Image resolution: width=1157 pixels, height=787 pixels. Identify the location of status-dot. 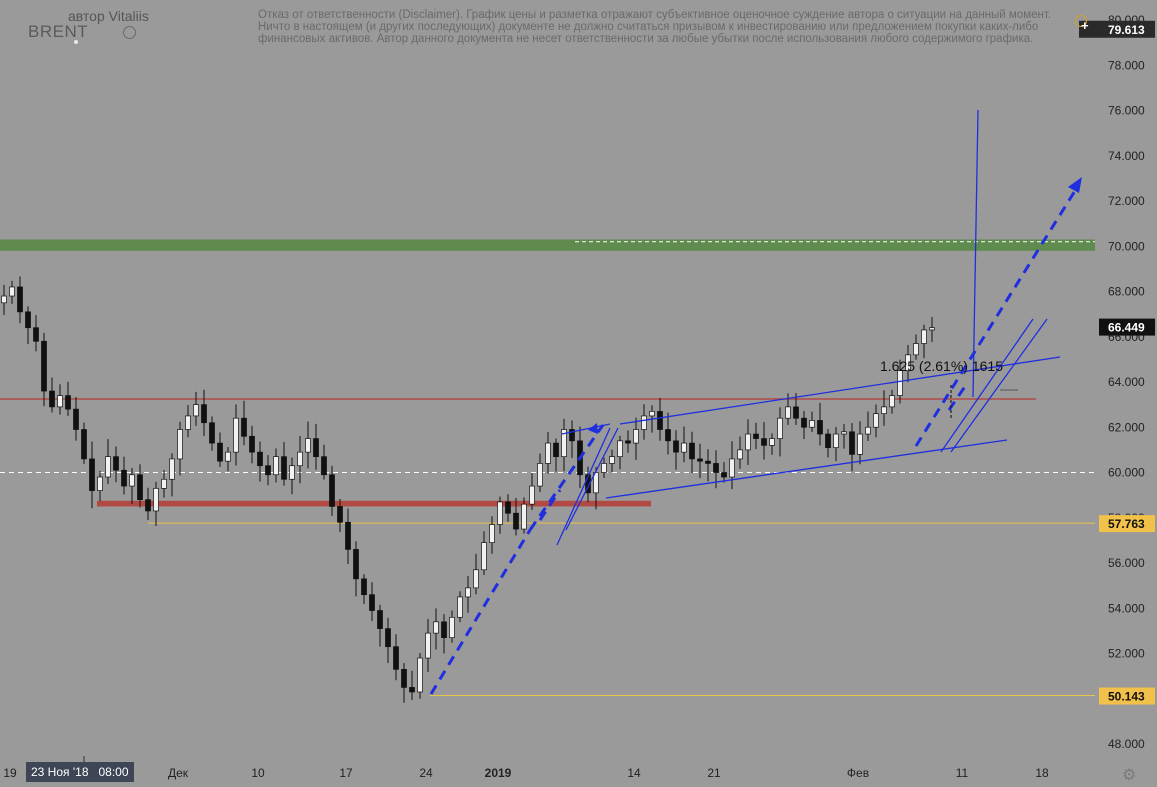
(76, 42).